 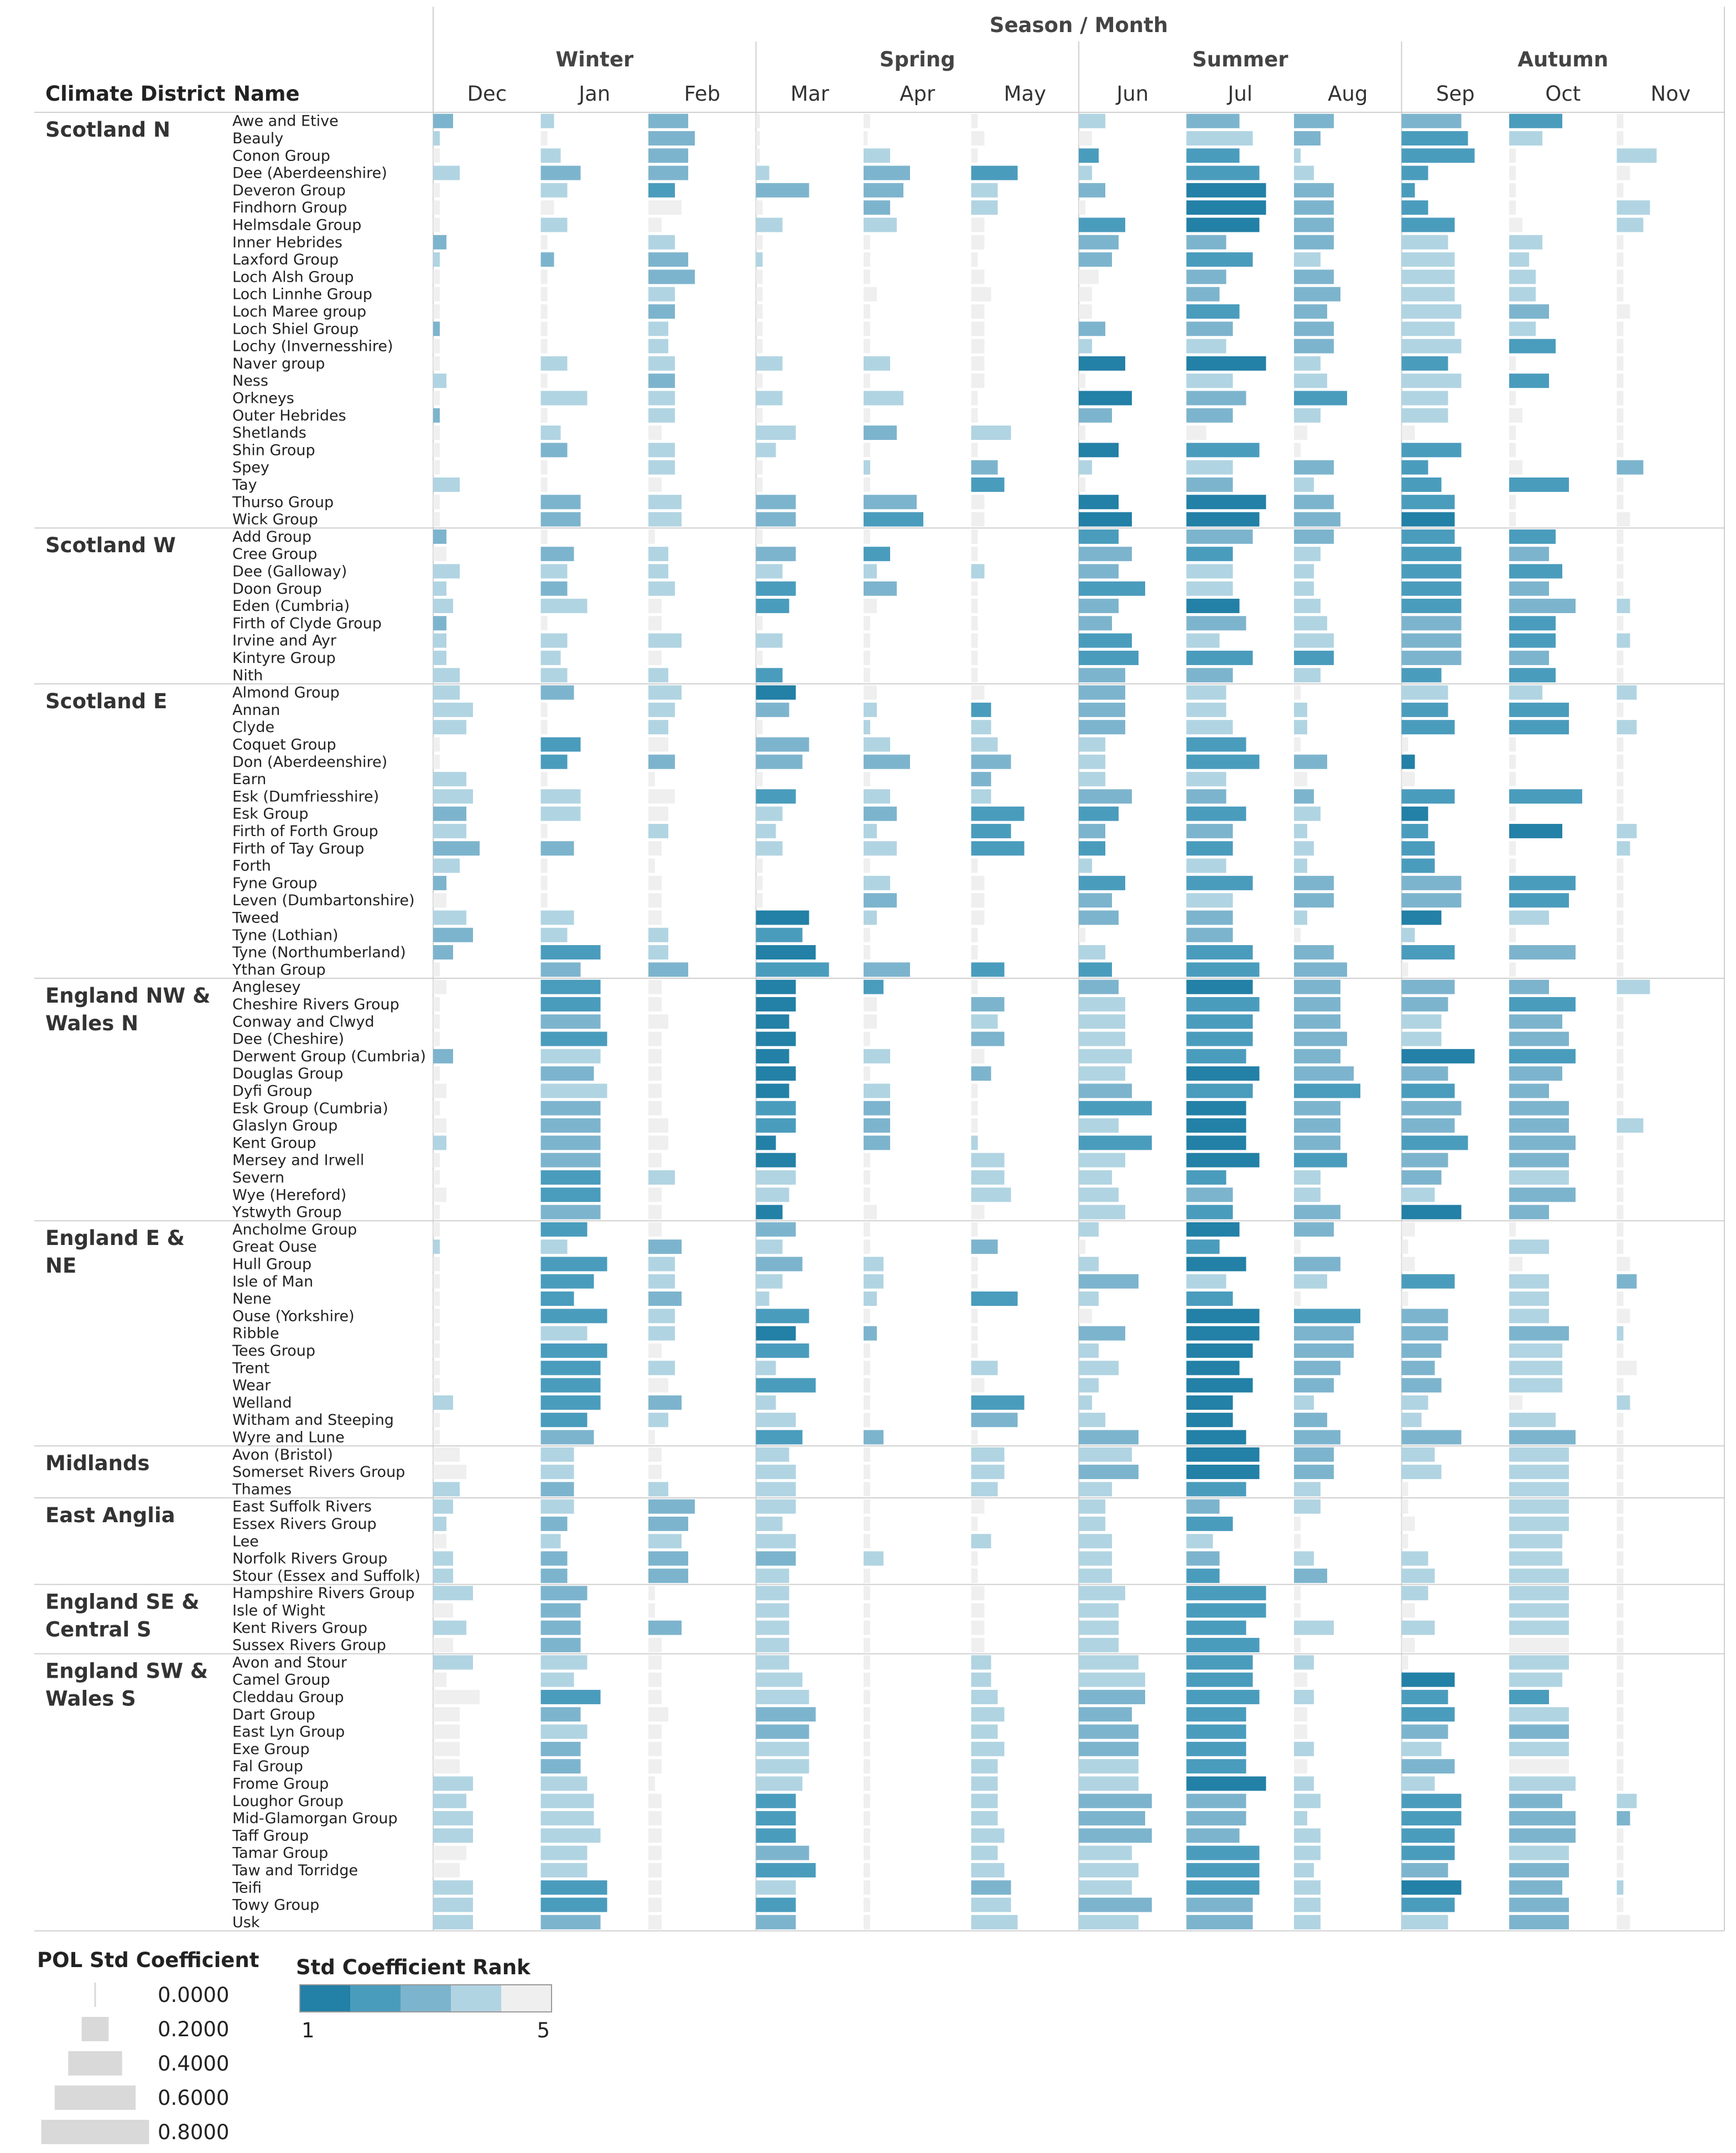 What do you see at coordinates (573, 1316) in the screenshot?
I see `bar-ouse-yorkshire-jan` at bounding box center [573, 1316].